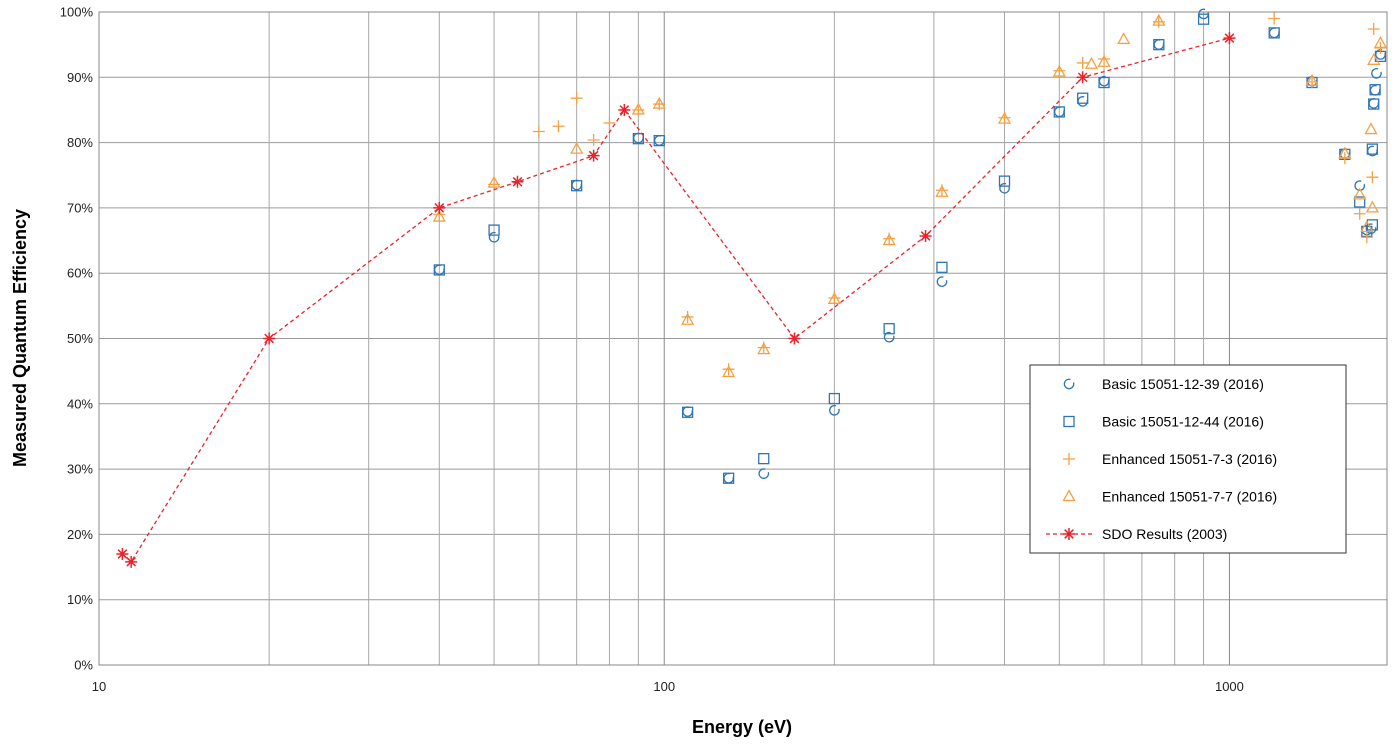 The image size is (1397, 749). I want to click on y-tick-label-6: 60%, so click(80, 273).